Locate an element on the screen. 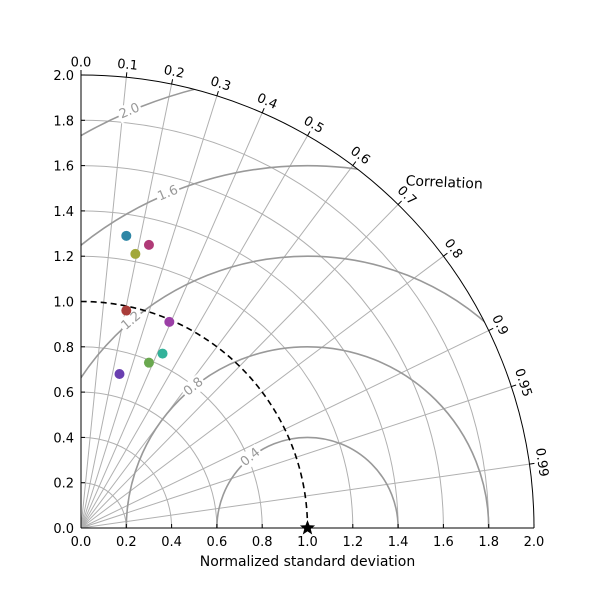 The width and height of the screenshot is (600, 600). reference-std-arc is located at coordinates (194, 414).